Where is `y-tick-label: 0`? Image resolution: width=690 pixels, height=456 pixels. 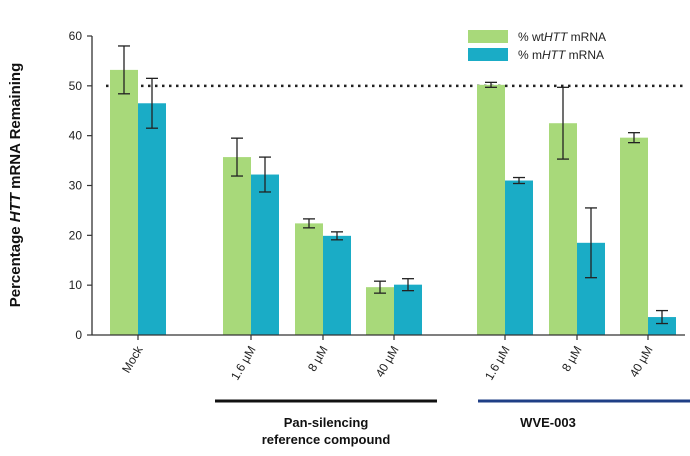
y-tick-label: 0 is located at coordinates (78, 335).